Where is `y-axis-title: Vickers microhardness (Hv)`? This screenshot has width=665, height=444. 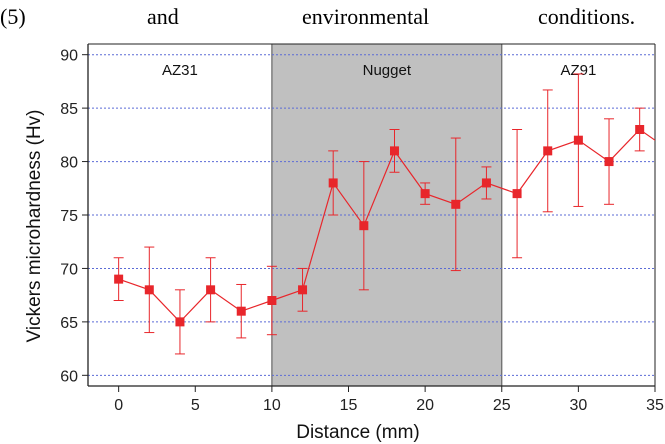
y-axis-title: Vickers microhardness (Hv) is located at coordinates (34, 226).